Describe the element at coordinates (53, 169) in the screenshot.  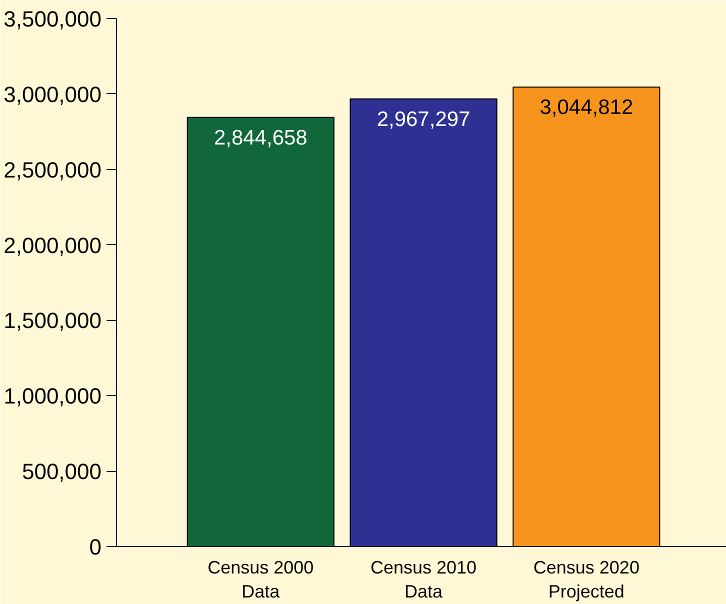
I see `y-tick-label: 2,500,000` at that location.